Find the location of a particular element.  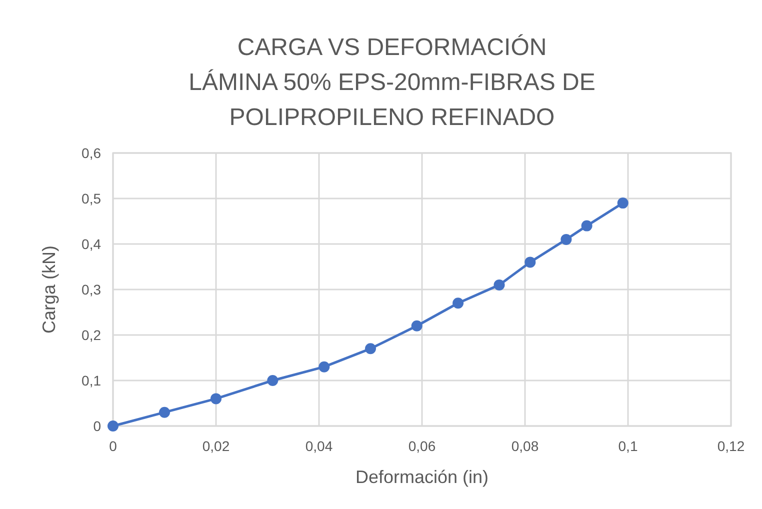

x-tick-label: 0,1 is located at coordinates (628, 446).